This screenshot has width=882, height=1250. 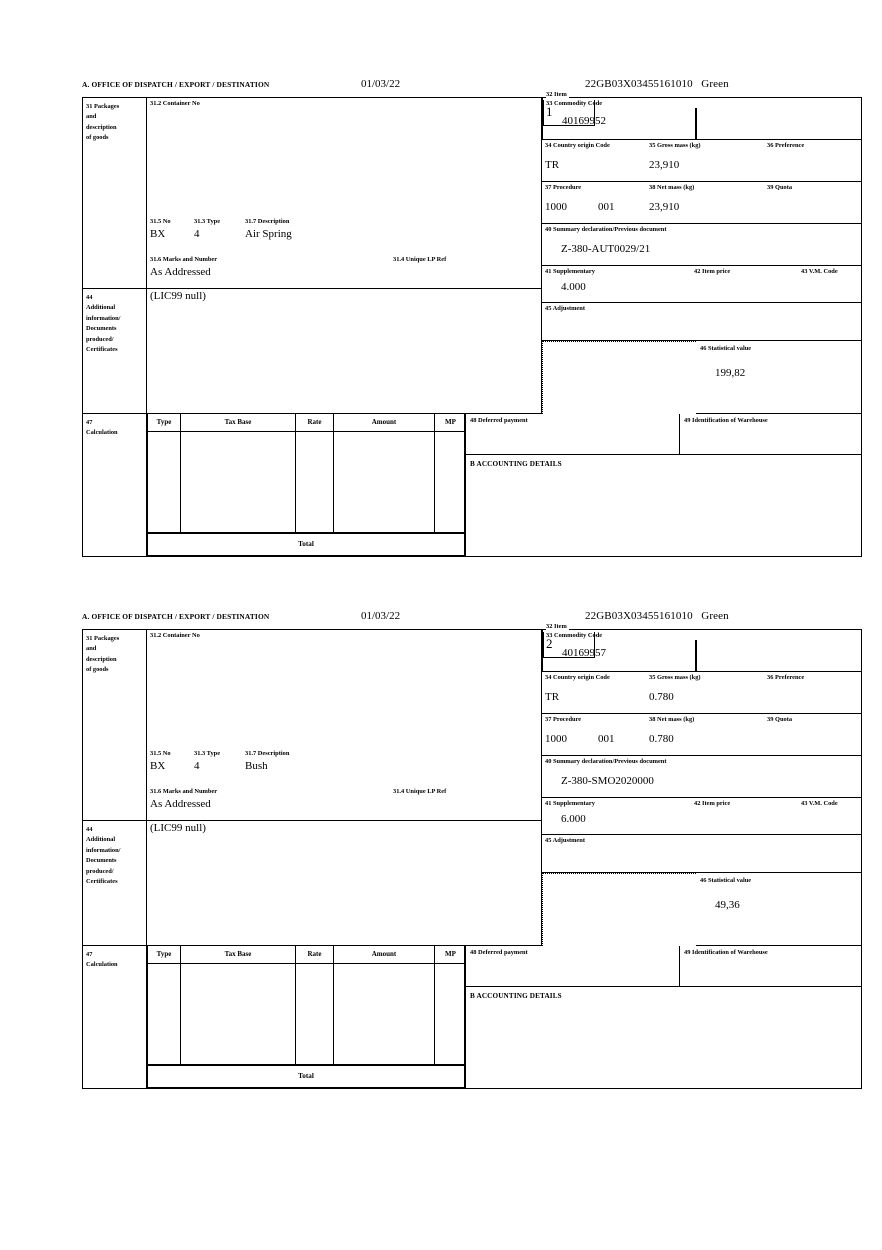 I want to click on box37-procedure: 37 Procedure 1000 001, so click(x=594, y=735).